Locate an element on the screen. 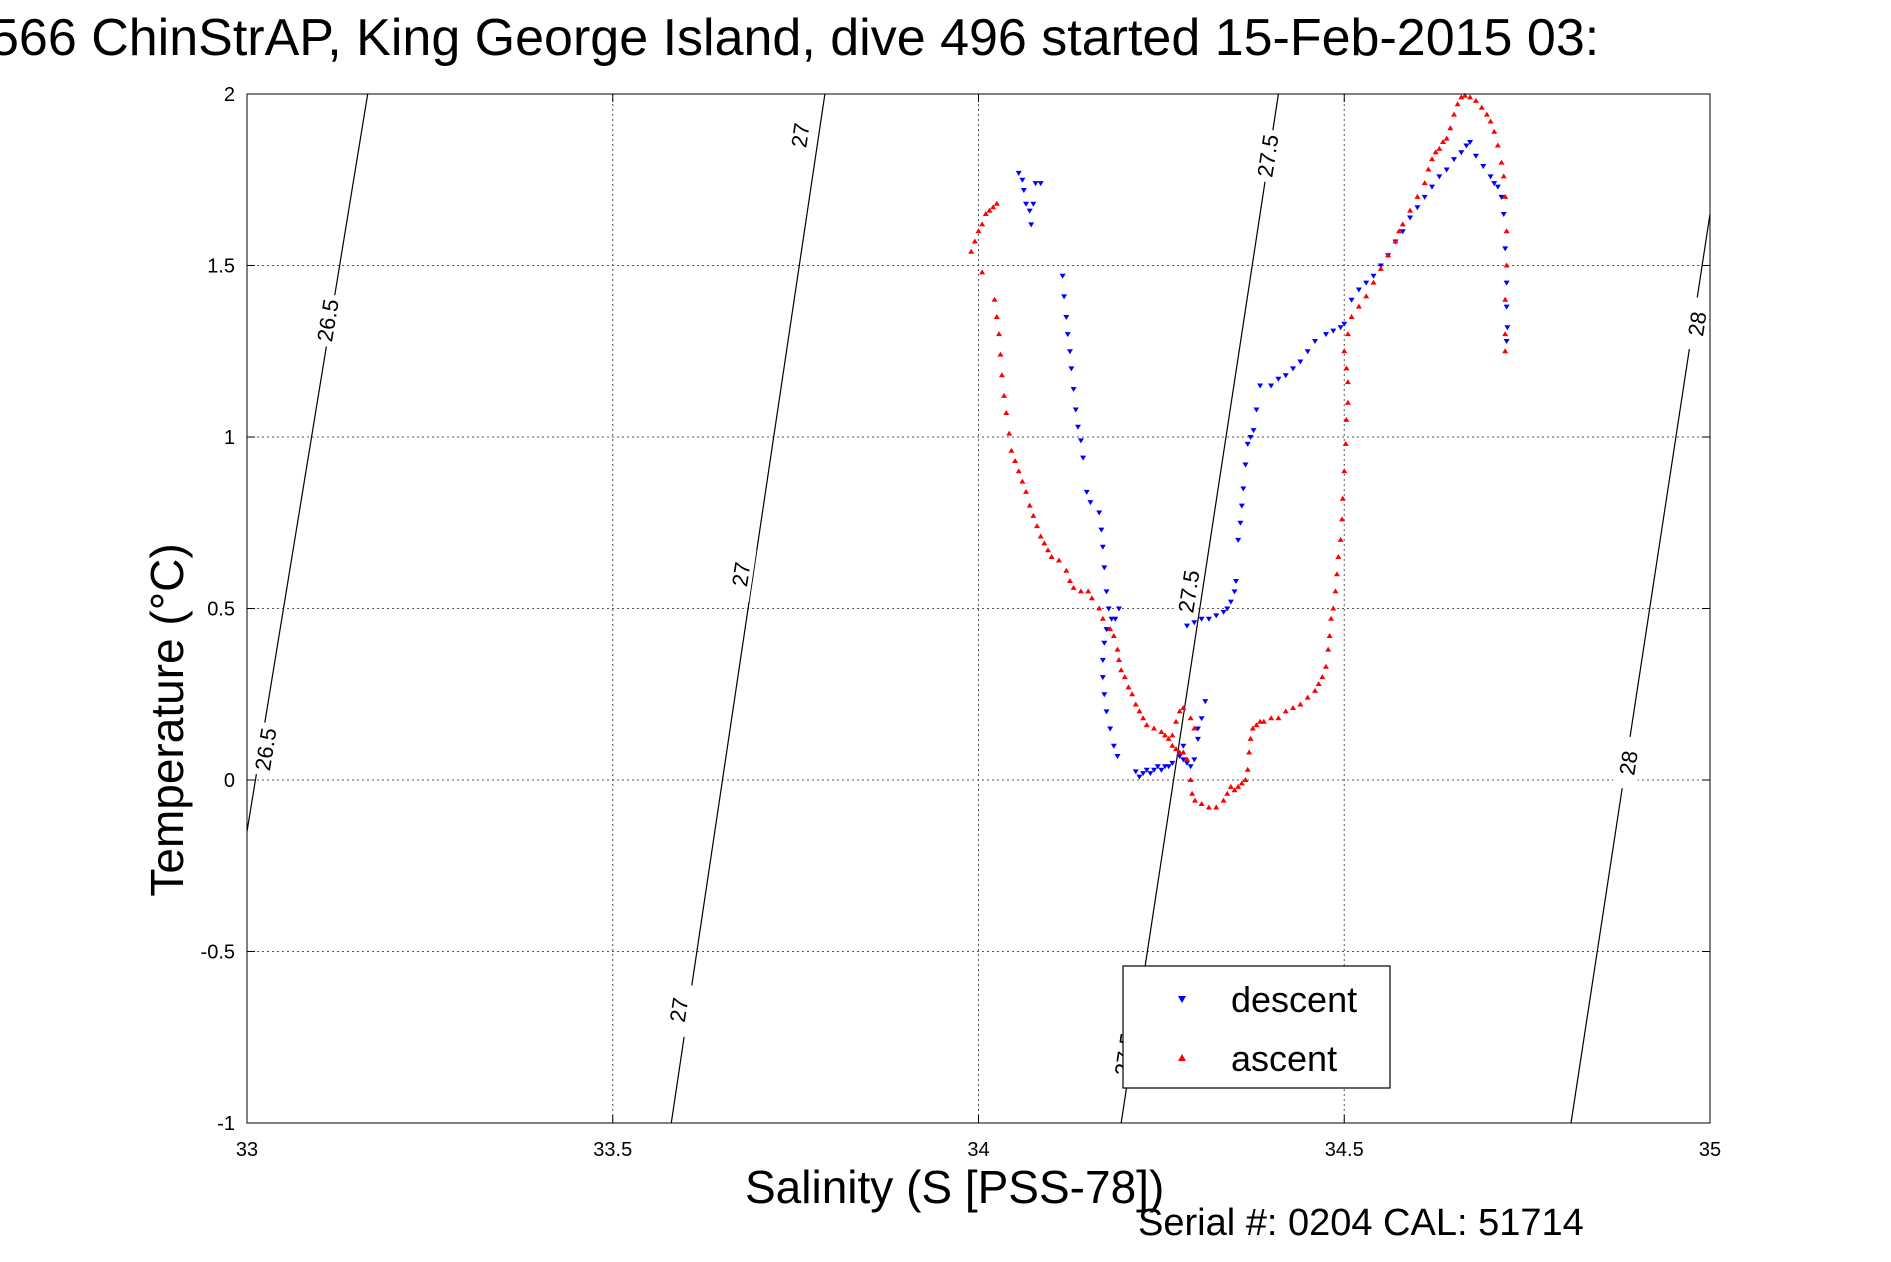  x-tick-label: 33.5 is located at coordinates (612, 1150).